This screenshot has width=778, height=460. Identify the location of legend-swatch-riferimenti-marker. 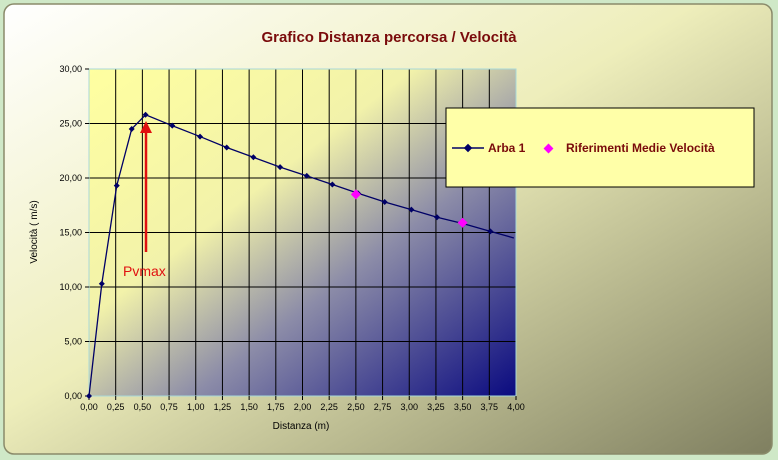
(548, 148).